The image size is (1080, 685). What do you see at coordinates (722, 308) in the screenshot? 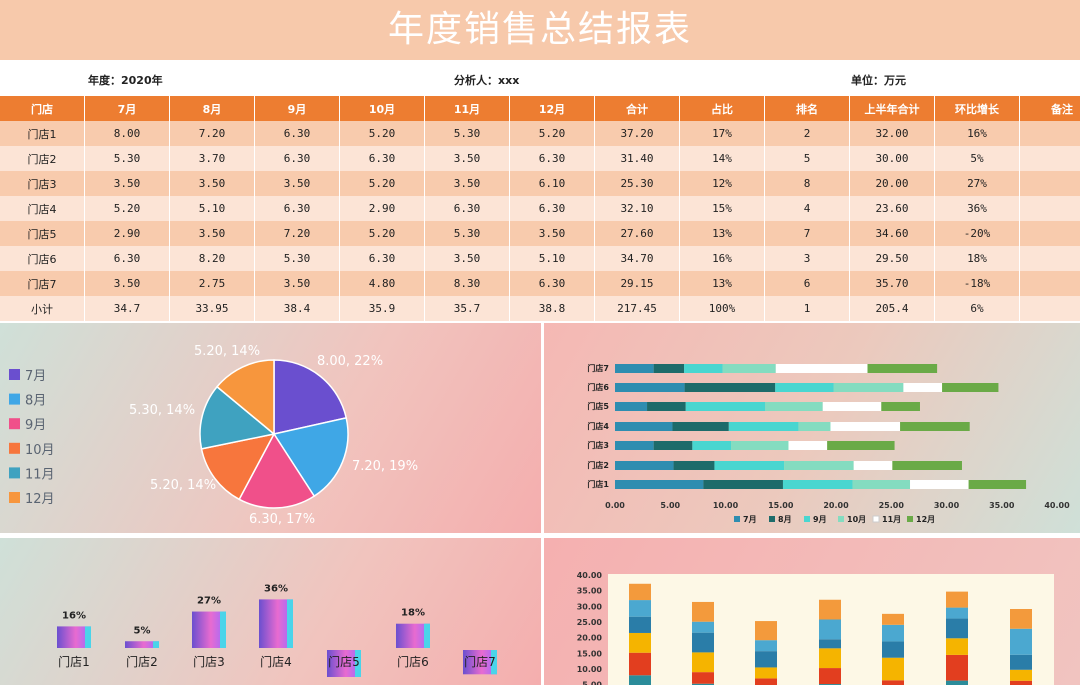
I see `table-cell: 100%` at bounding box center [722, 308].